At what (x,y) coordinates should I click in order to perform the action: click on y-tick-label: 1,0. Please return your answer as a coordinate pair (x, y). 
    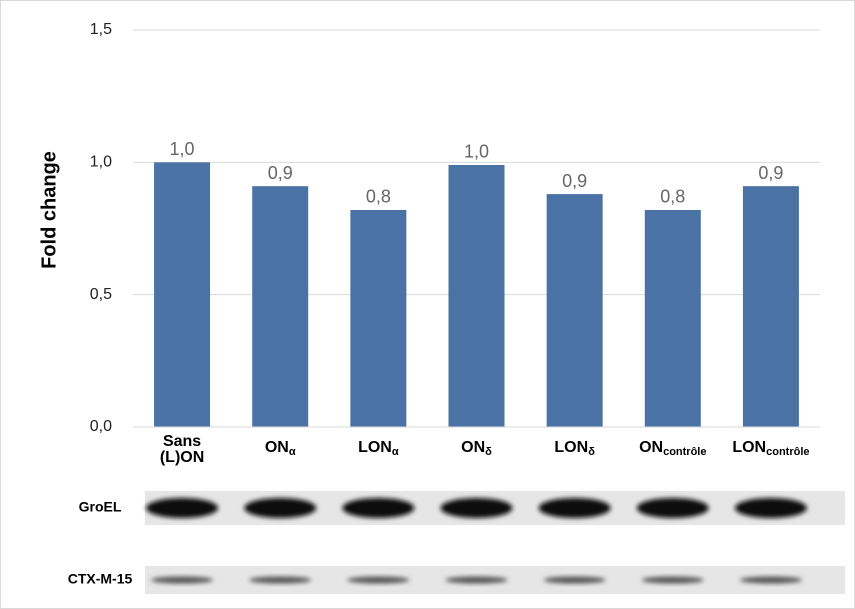
    Looking at the image, I should click on (101, 162).